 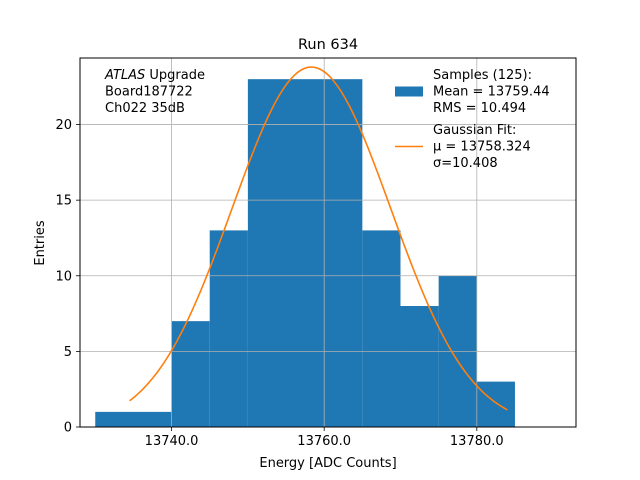 What do you see at coordinates (482, 75) in the screenshot?
I see `legend-entry-0-line-0: Samples (125):` at bounding box center [482, 75].